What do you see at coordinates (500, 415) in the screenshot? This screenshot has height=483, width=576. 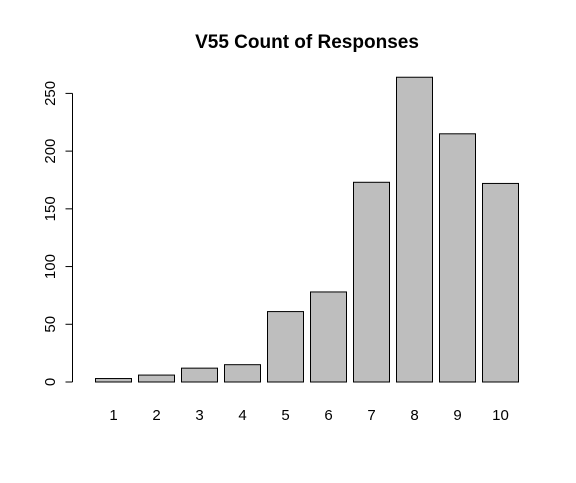 I see `x-tick-label: 10` at bounding box center [500, 415].